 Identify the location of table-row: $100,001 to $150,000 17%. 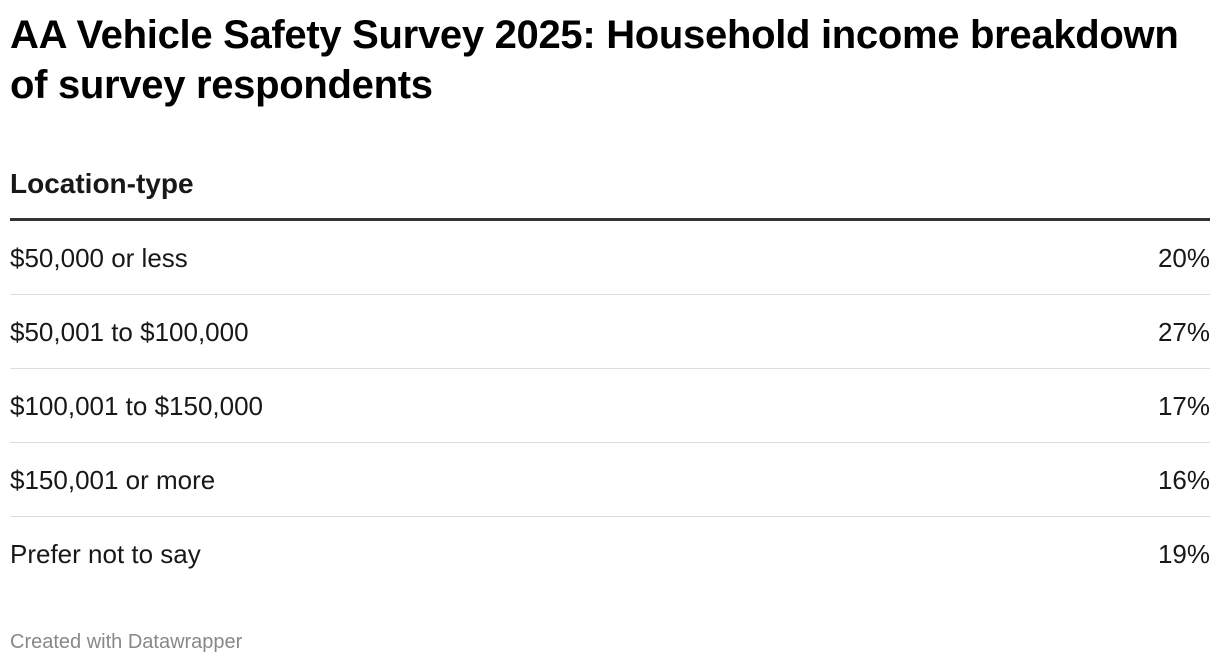
(610, 406).